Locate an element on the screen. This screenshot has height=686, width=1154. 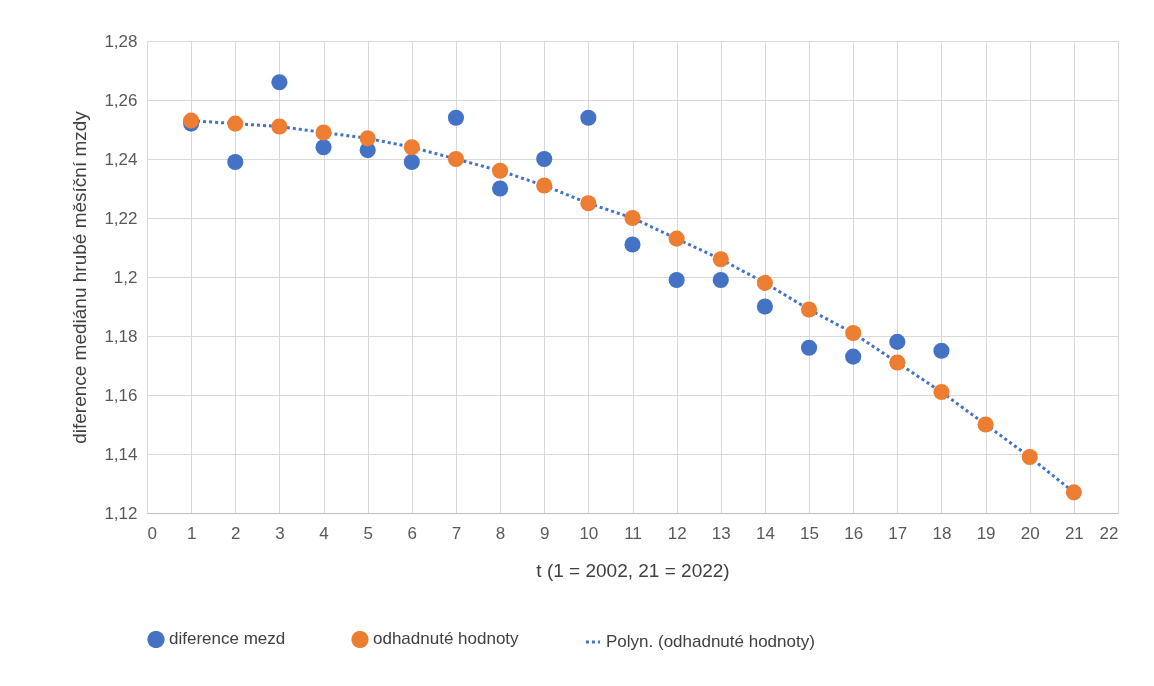
x-tick-label: 13 is located at coordinates (721, 533).